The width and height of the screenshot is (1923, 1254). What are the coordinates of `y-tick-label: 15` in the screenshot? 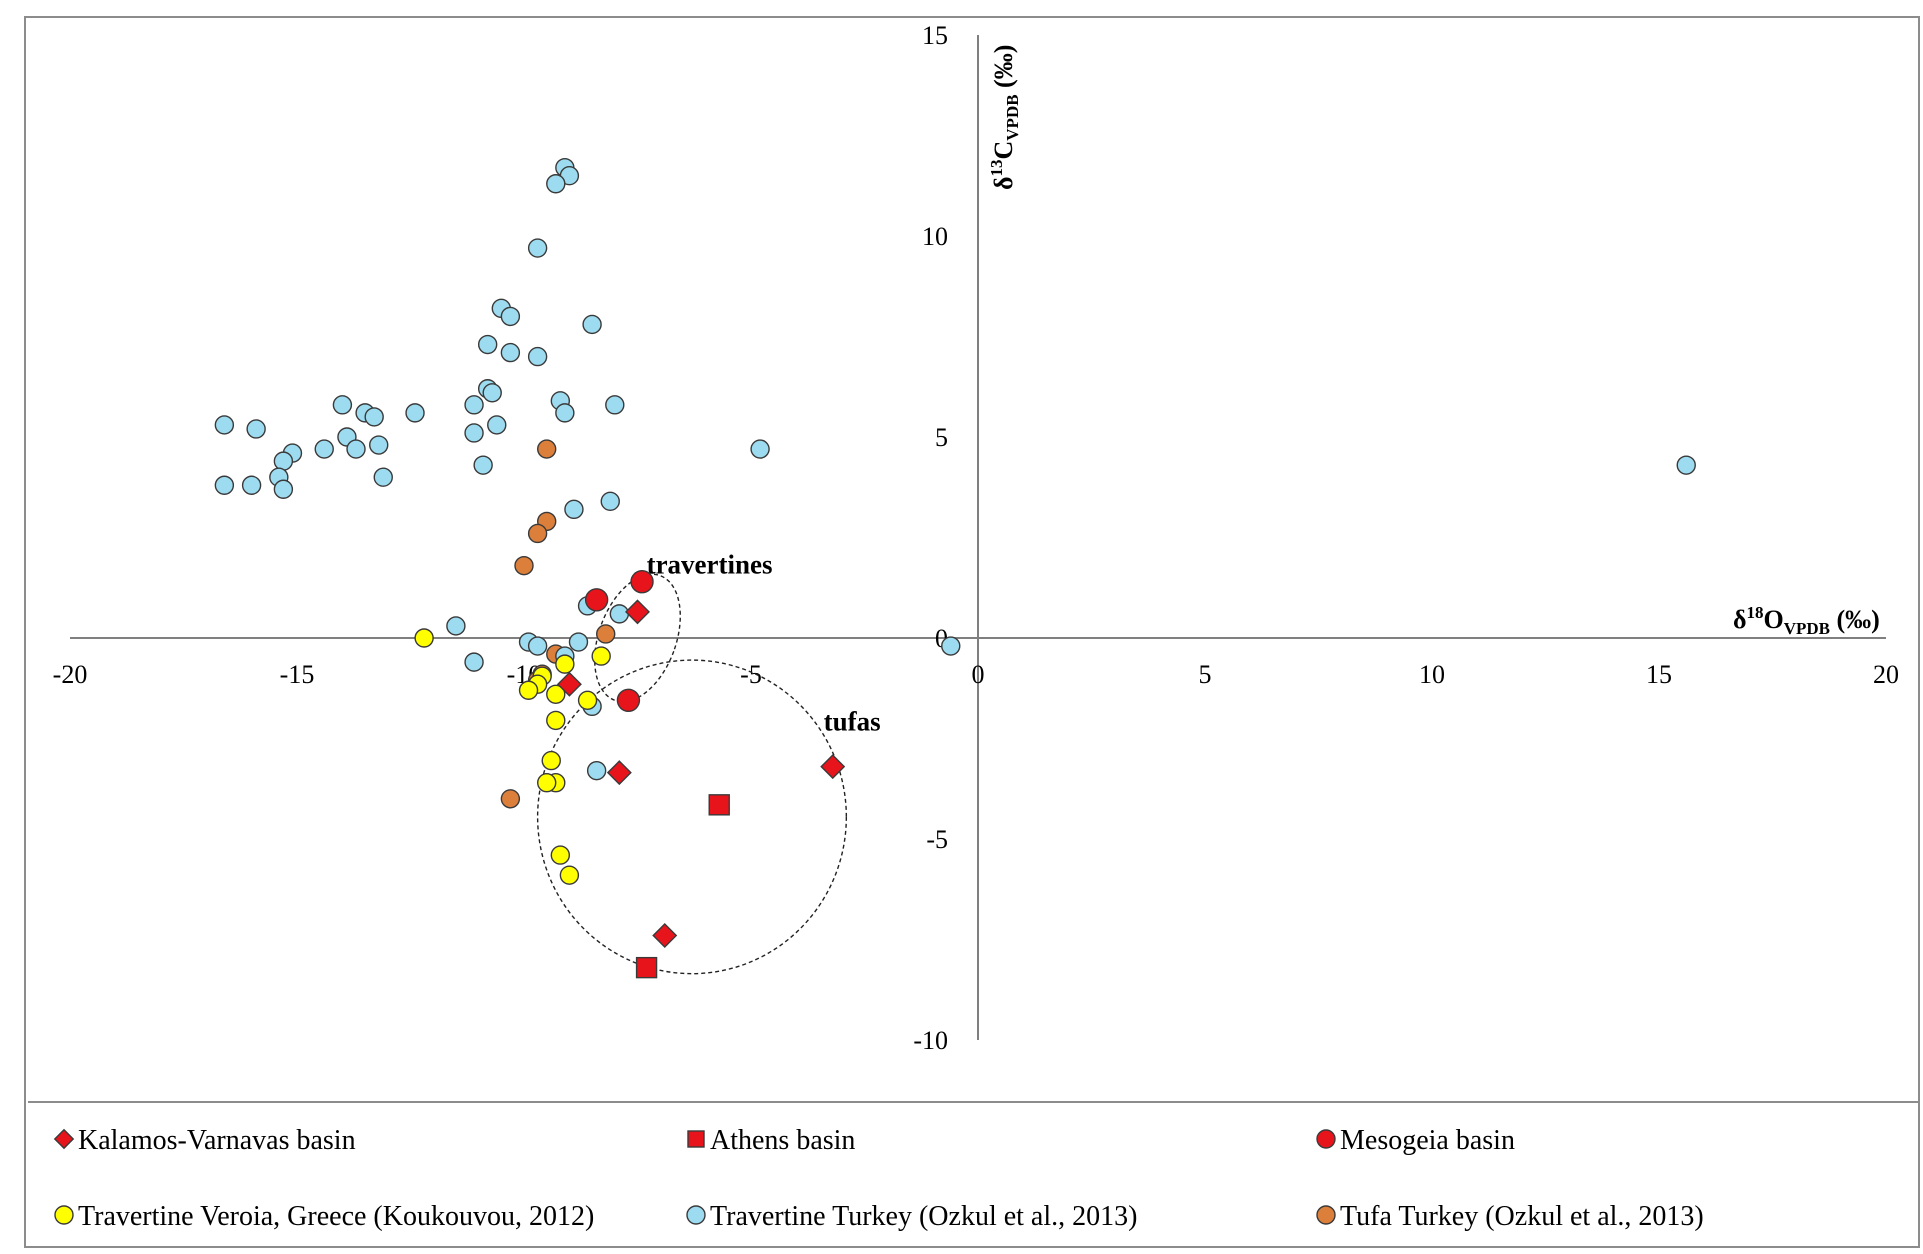 It's located at (935, 35).